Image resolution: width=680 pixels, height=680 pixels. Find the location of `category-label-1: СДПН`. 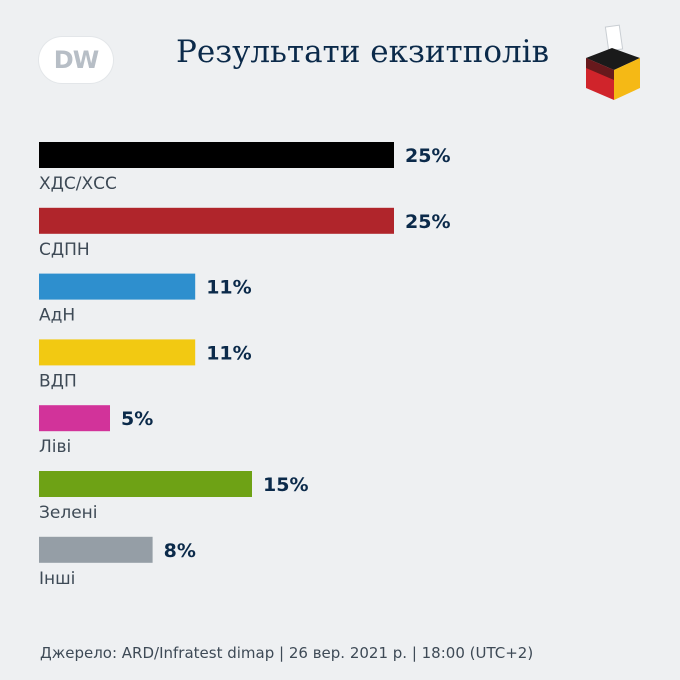

category-label-1: СДПН is located at coordinates (64, 250).